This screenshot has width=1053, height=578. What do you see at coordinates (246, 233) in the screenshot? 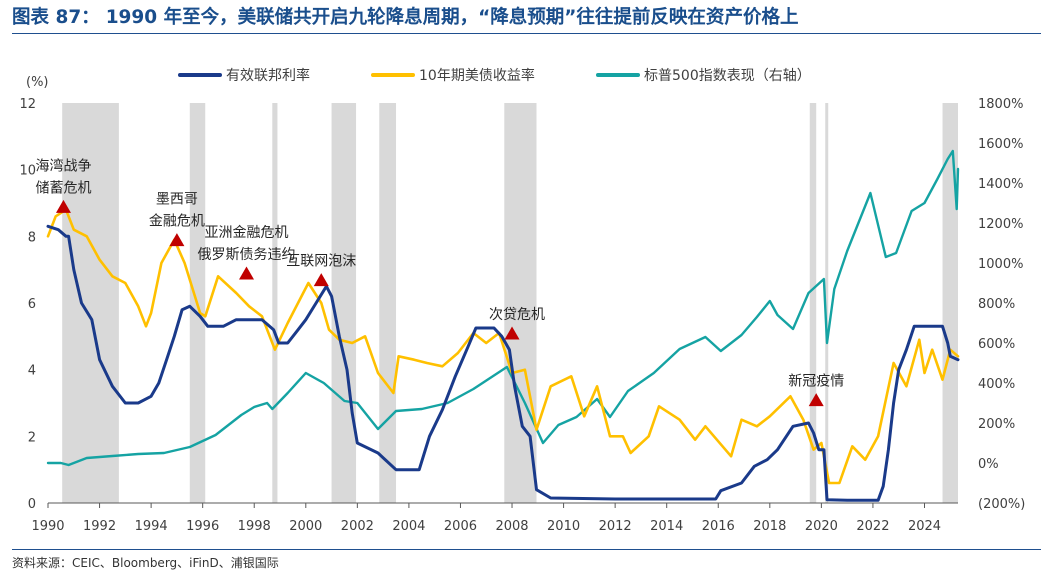
I see `event-label-2: 亚洲金融危机` at bounding box center [246, 233].